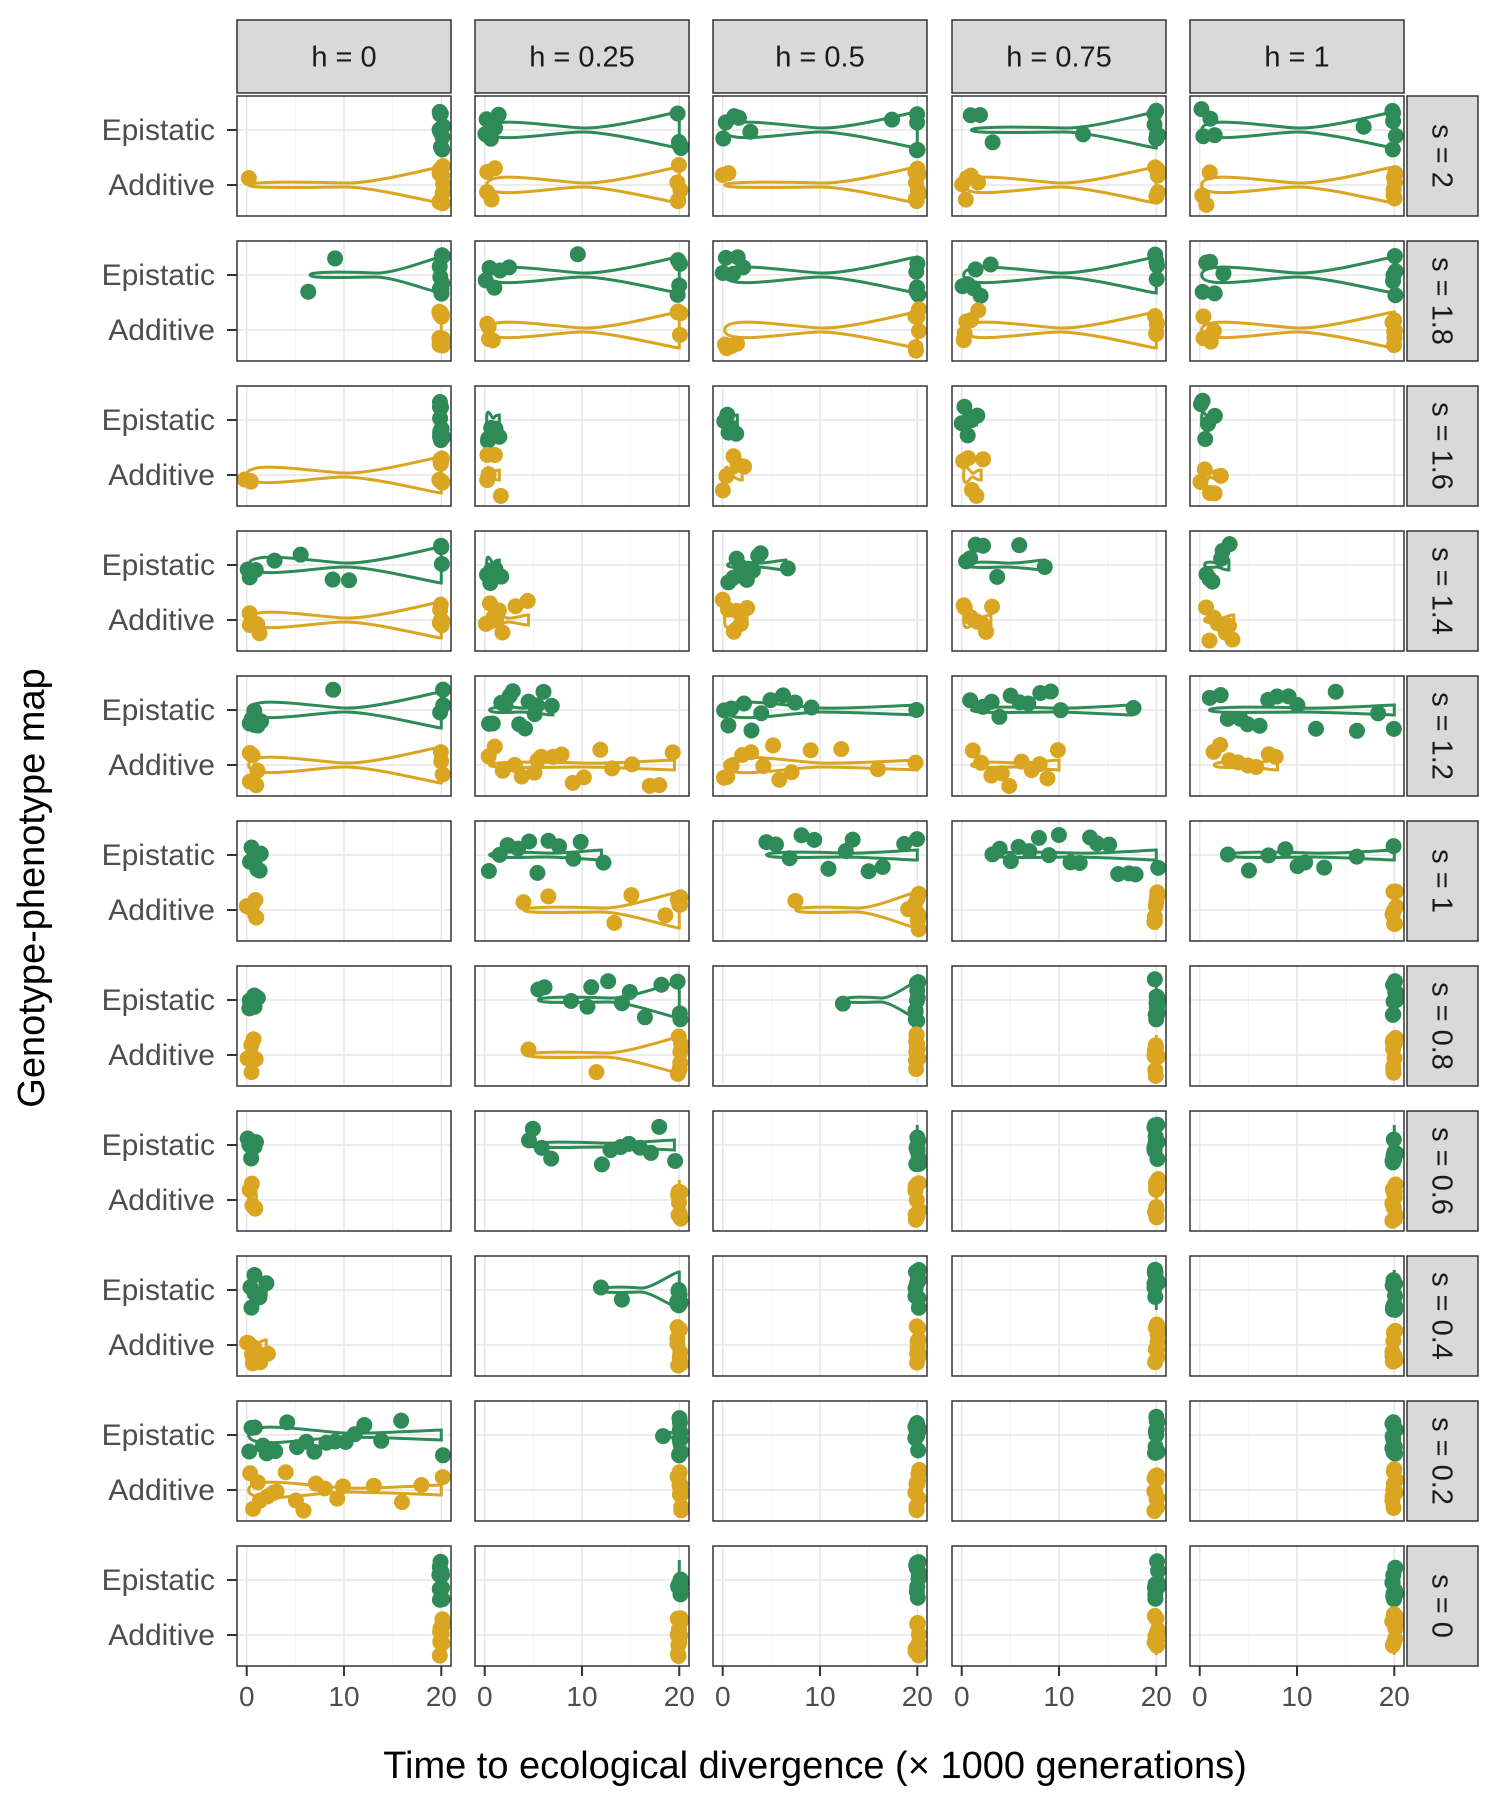 The height and width of the screenshot is (1800, 1500). I want to click on column-strips: h = 0 h = 0.25 h = 0.5 h = 0.75 h = 1, so click(820, 56).